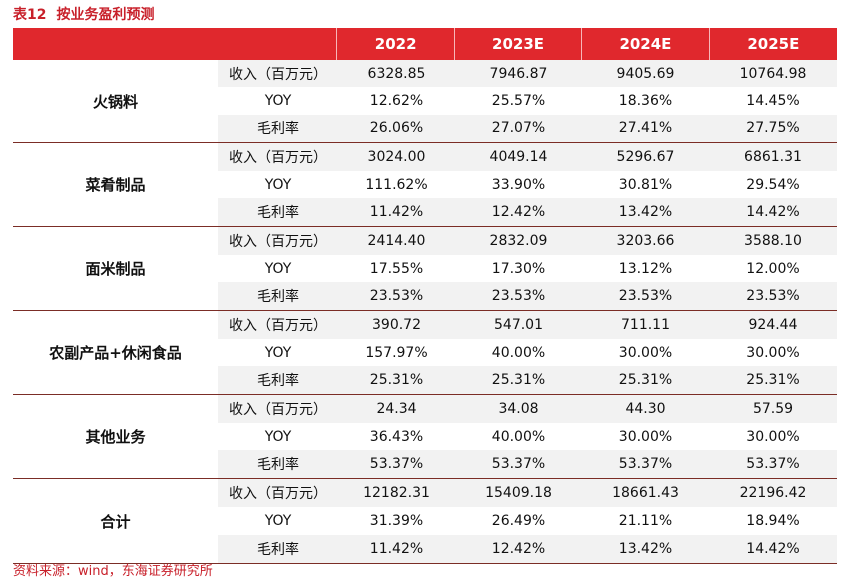 The height and width of the screenshot is (582, 850). Describe the element at coordinates (115, 437) in the screenshot. I see `segment-name: 其他业务` at that location.